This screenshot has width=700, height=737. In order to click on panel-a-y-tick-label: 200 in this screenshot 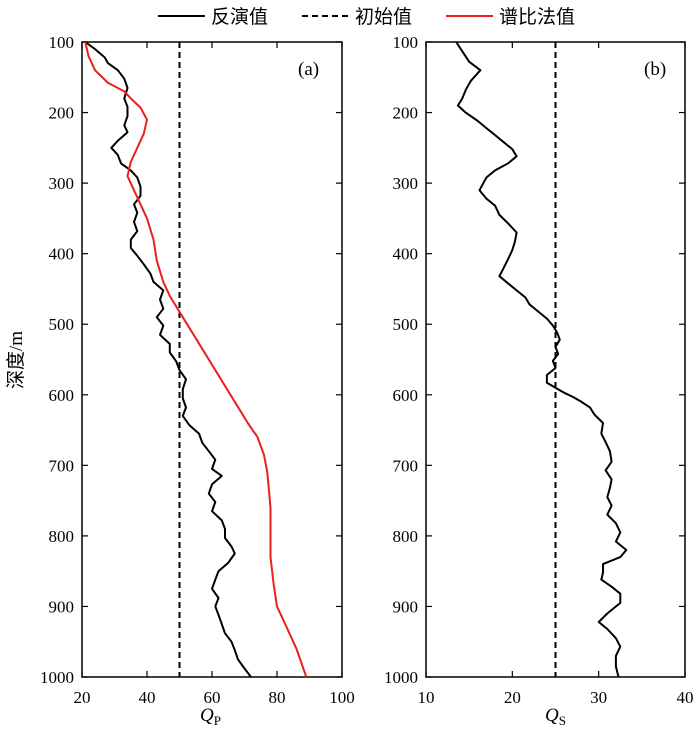, I will do `click(62, 113)`.